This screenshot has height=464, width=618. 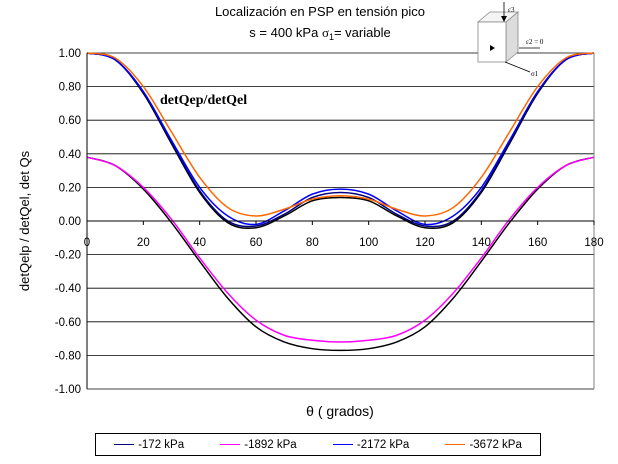 I want to click on x-tick-label: 40, so click(x=199, y=243).